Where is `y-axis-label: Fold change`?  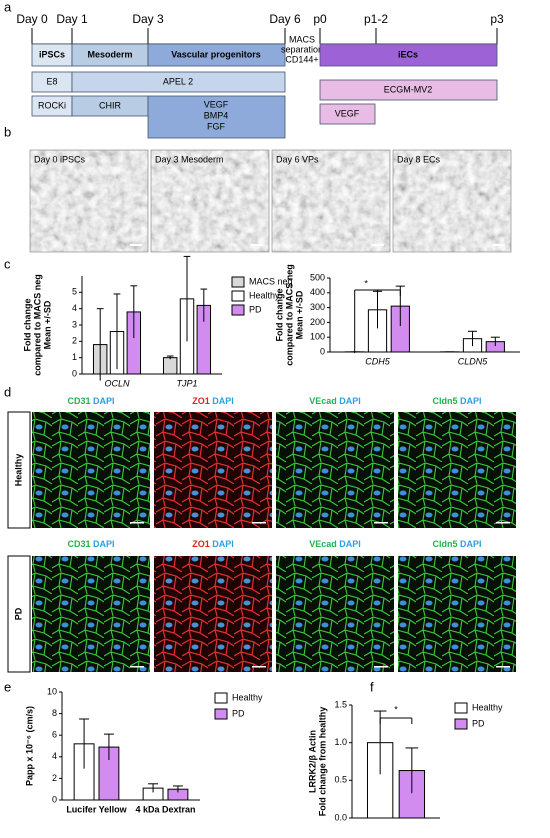
y-axis-label: Fold change is located at coordinates (27, 324).